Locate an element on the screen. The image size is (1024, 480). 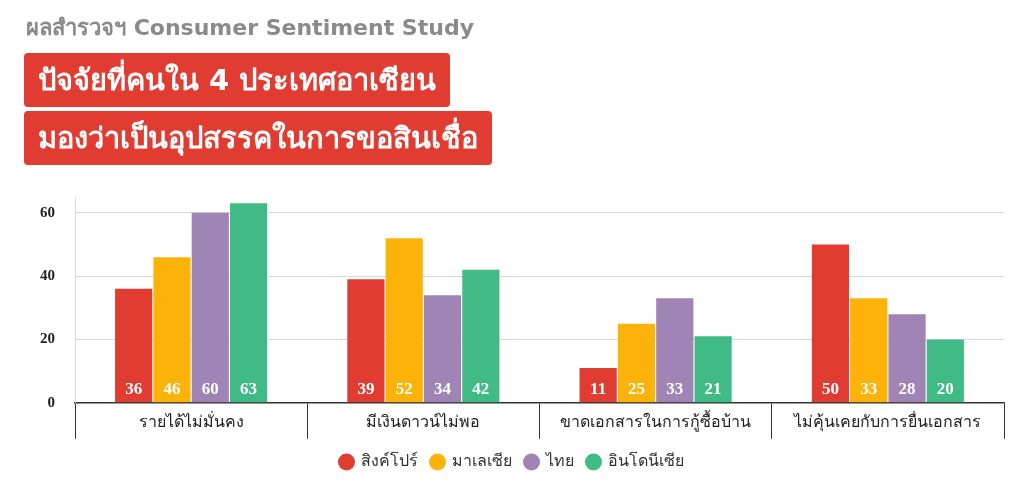
data-label: 11 is located at coordinates (598, 389).